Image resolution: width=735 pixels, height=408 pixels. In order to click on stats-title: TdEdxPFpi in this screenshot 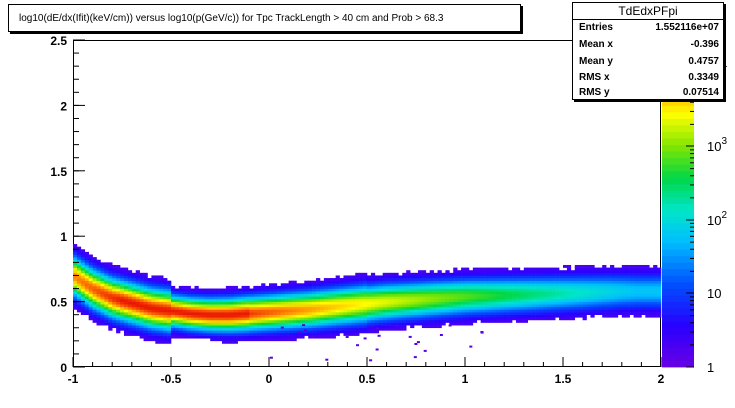, I will do `click(648, 11)`.